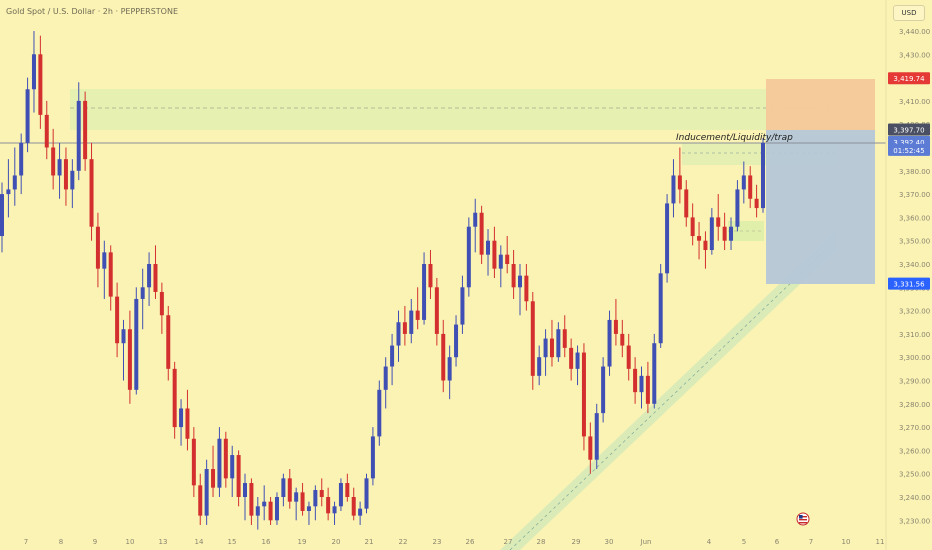  Describe the element at coordinates (646, 542) in the screenshot. I see `time-tick-label: Jun` at that location.